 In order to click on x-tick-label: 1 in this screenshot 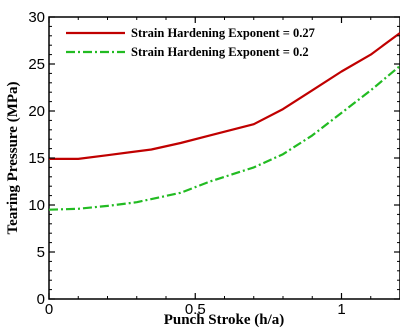, I will do `click(341, 309)`.